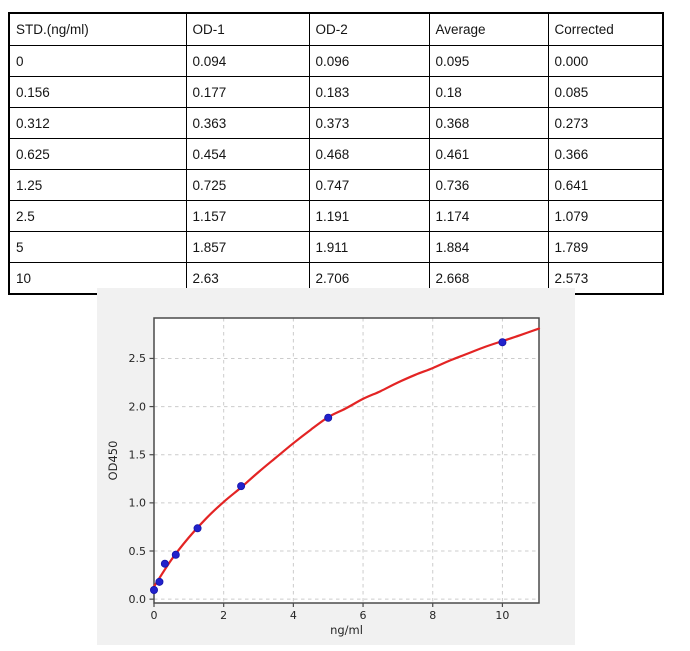 The image size is (690, 651). I want to click on table-cell: 1.25, so click(97, 185).